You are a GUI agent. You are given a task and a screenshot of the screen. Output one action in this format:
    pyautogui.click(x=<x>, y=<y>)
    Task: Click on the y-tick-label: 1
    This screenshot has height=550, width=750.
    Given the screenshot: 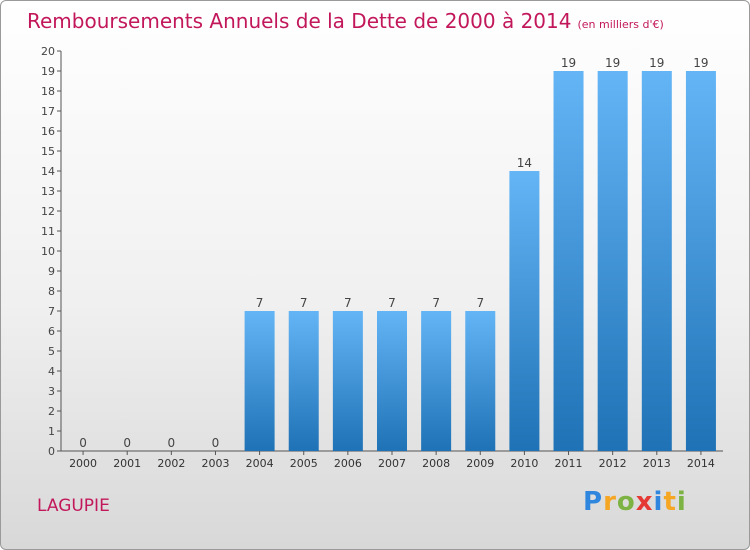 What is the action you would take?
    pyautogui.click(x=51, y=431)
    